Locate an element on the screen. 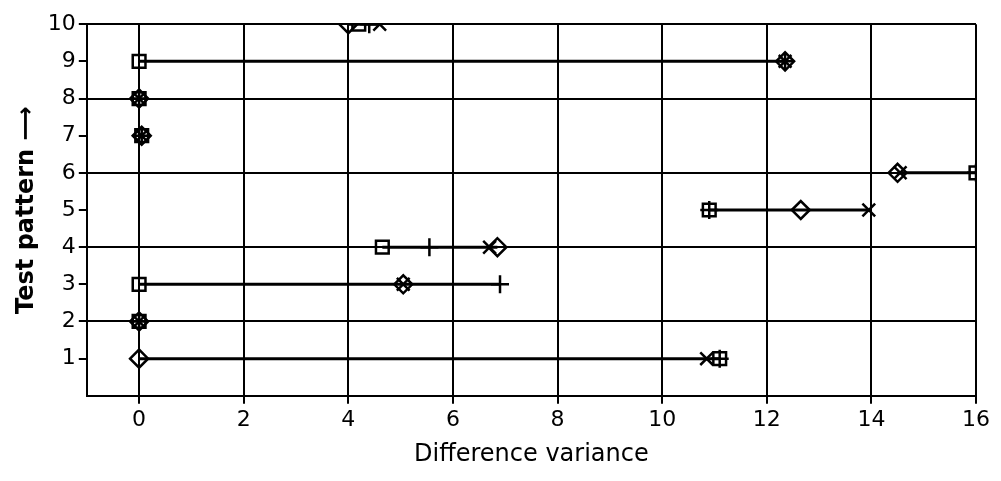  x-tick-label: 12 is located at coordinates (766, 418).